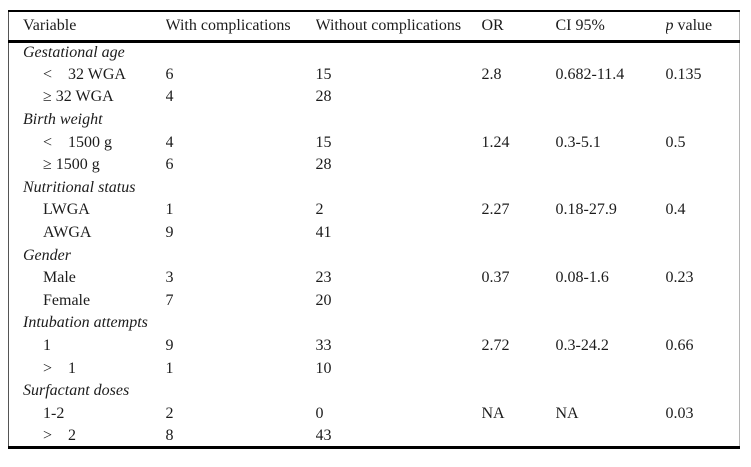 The height and width of the screenshot is (467, 751). Describe the element at coordinates (374, 165) in the screenshot. I see `table-row: ≥ 1500 g 6 28` at that location.